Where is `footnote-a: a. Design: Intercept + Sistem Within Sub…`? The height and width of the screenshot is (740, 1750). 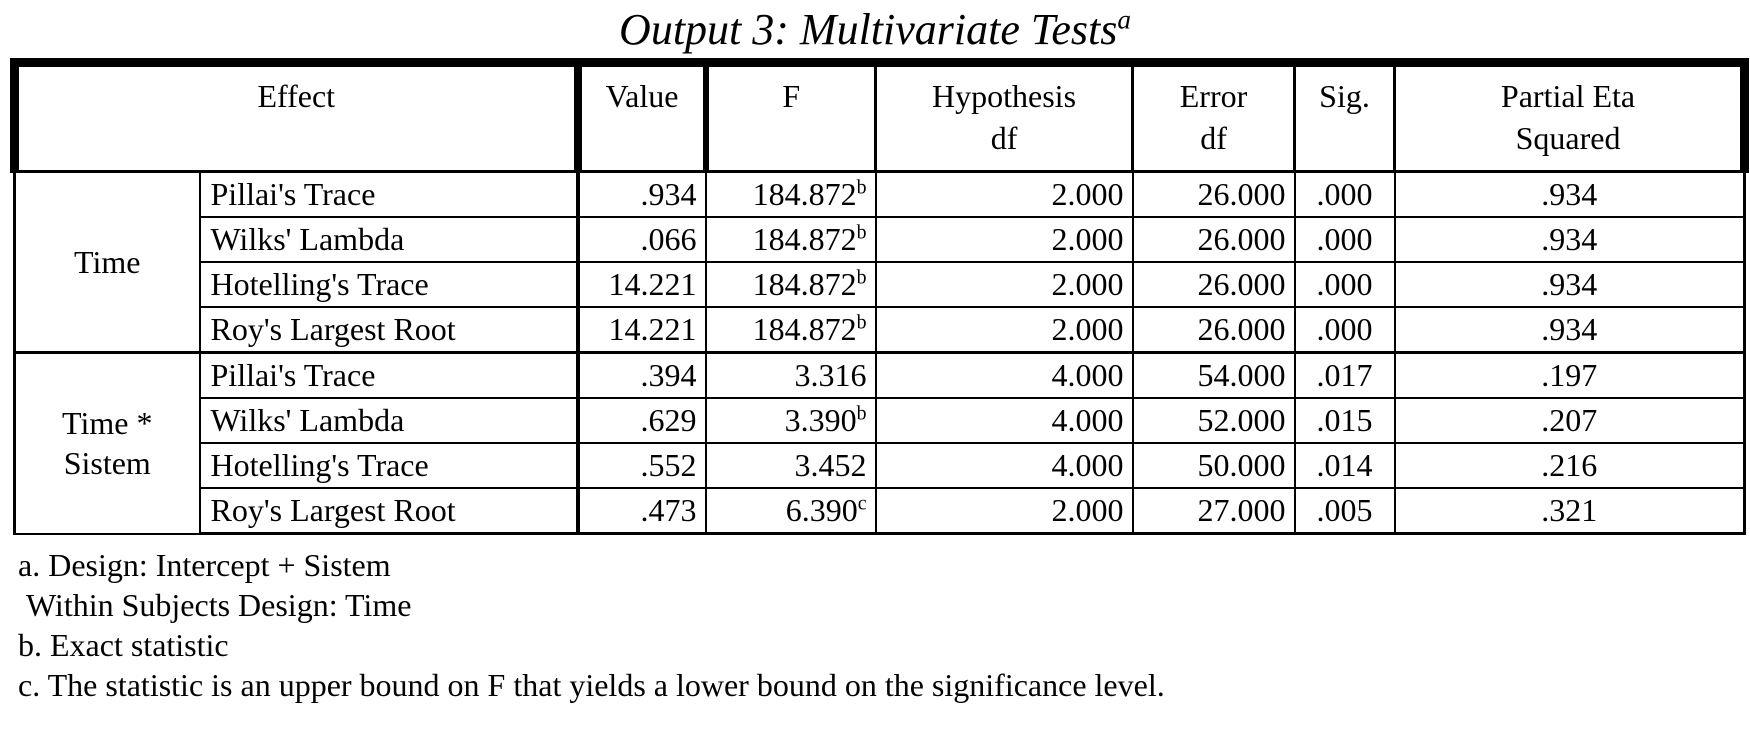 footnote-a: a. Design: Intercept + Sistem Within Sub… is located at coordinates (215, 585).